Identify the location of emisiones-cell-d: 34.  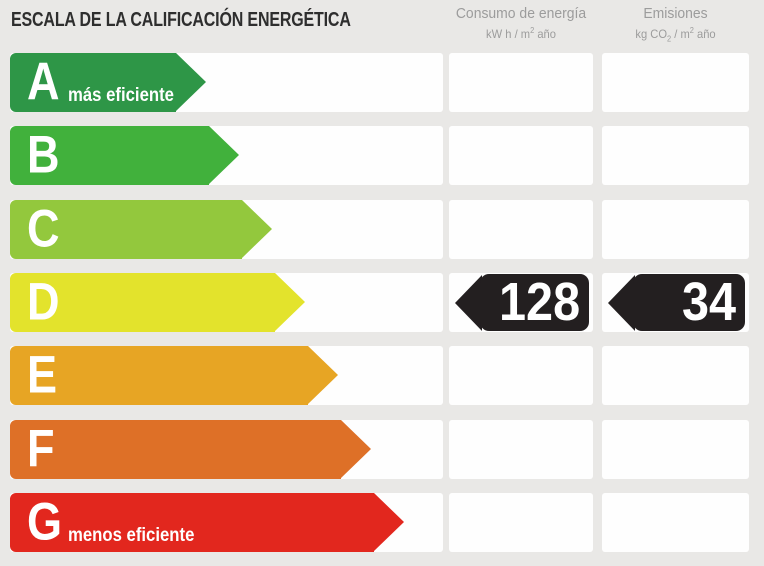
(675, 302).